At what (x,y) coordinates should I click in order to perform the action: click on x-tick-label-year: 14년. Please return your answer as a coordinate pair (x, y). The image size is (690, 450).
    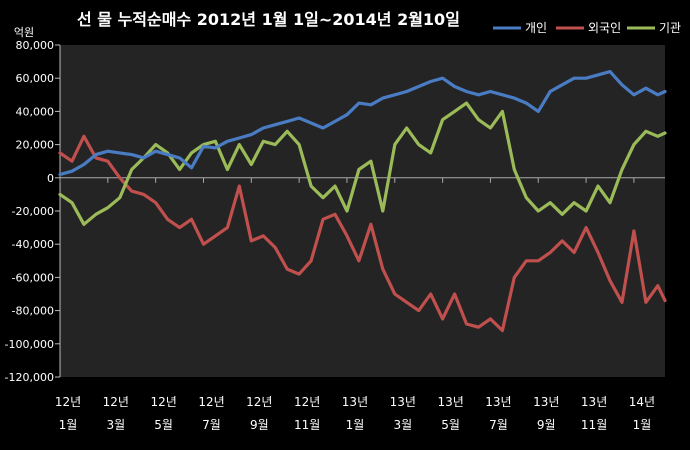
    Looking at the image, I should click on (642, 402).